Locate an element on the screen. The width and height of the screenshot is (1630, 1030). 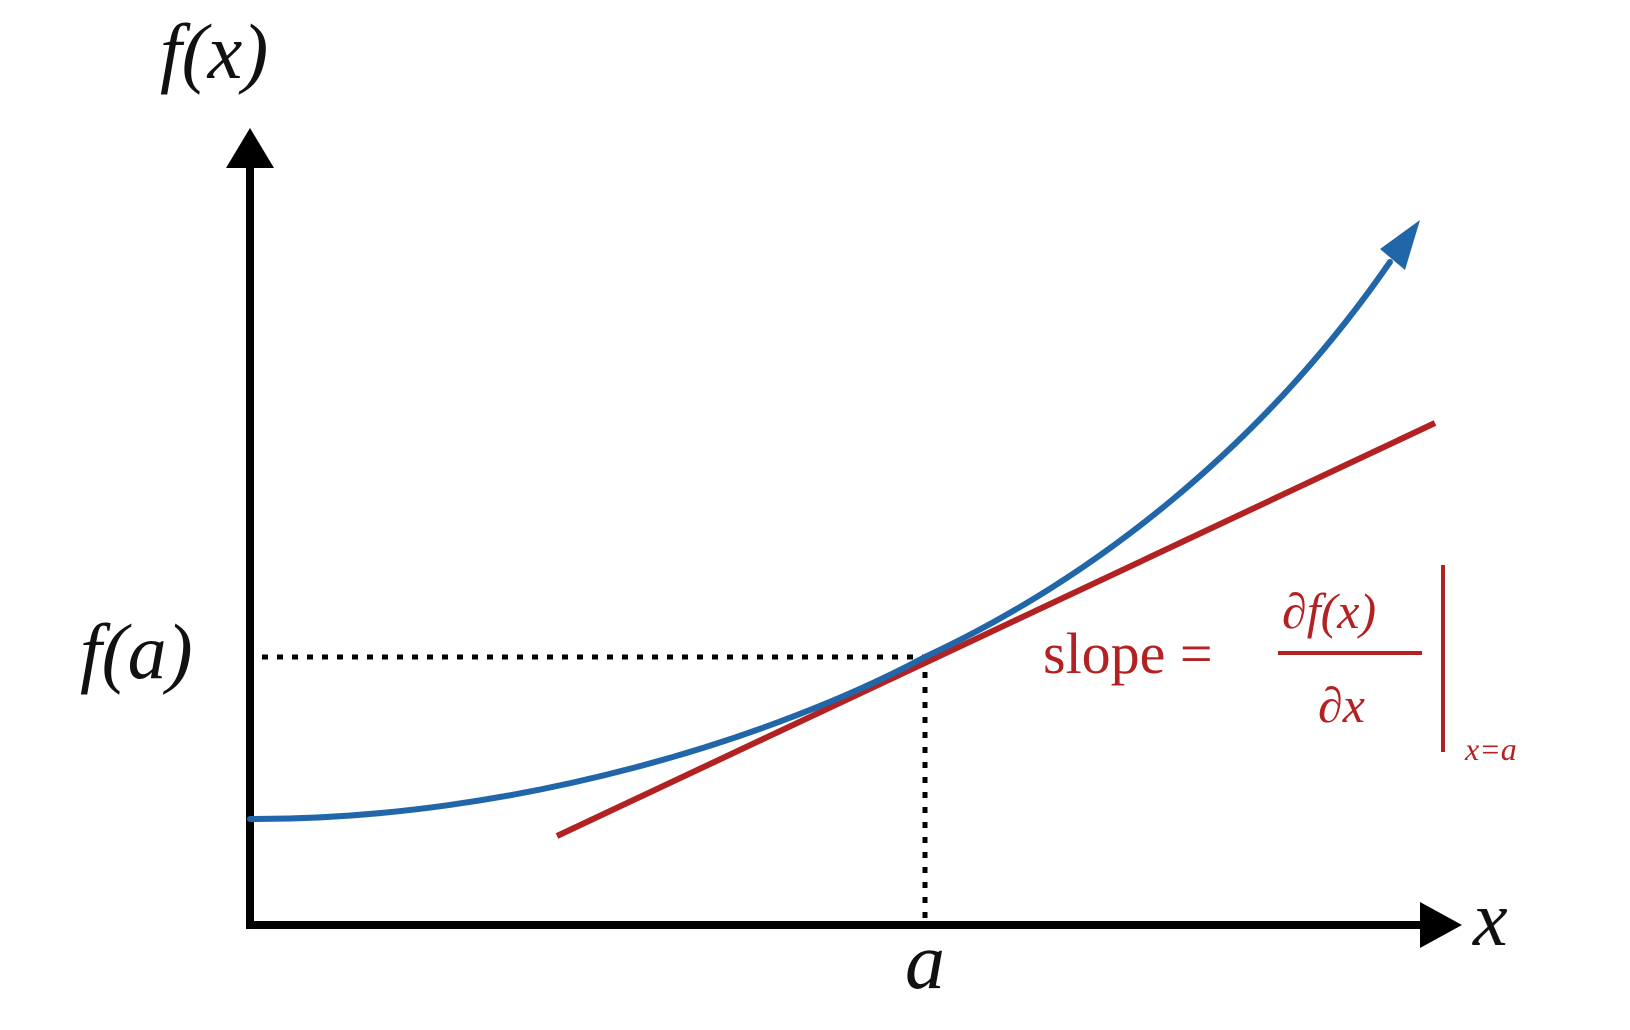
slope-evaluated-at: x=a is located at coordinates (1490, 749).